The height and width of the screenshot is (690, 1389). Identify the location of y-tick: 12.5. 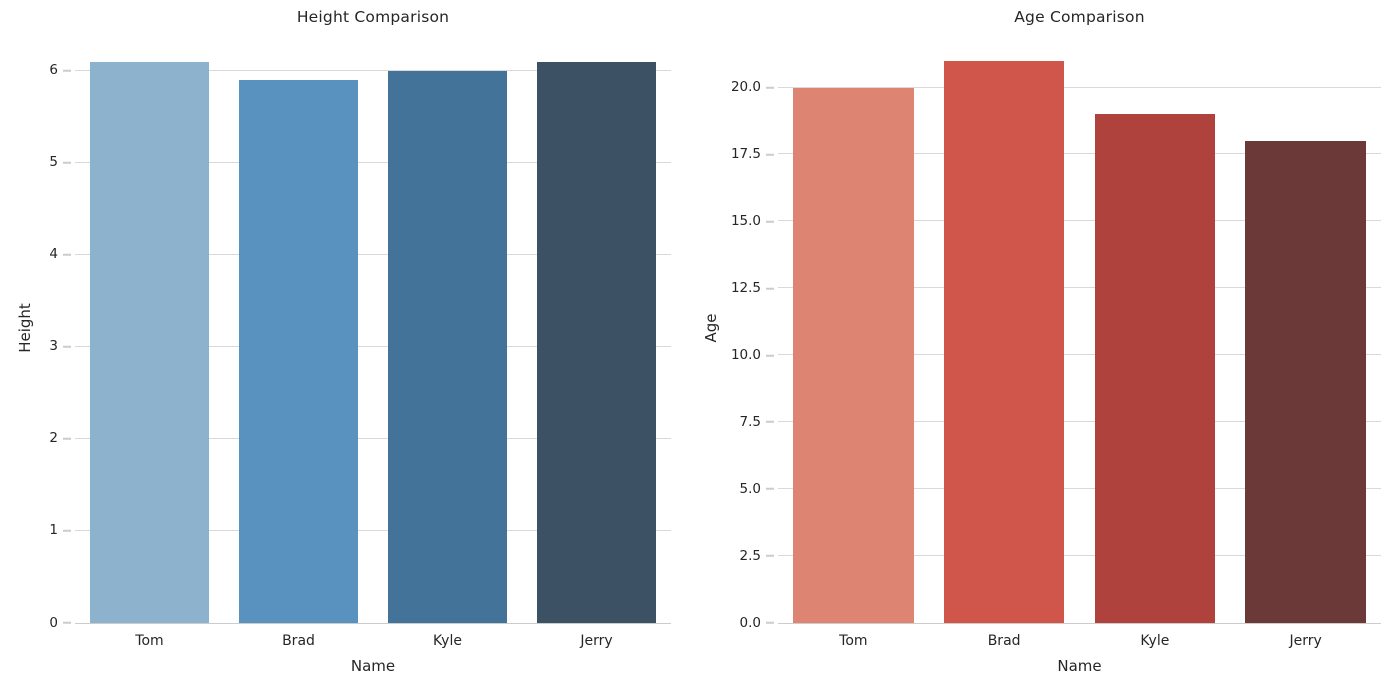
(753, 287).